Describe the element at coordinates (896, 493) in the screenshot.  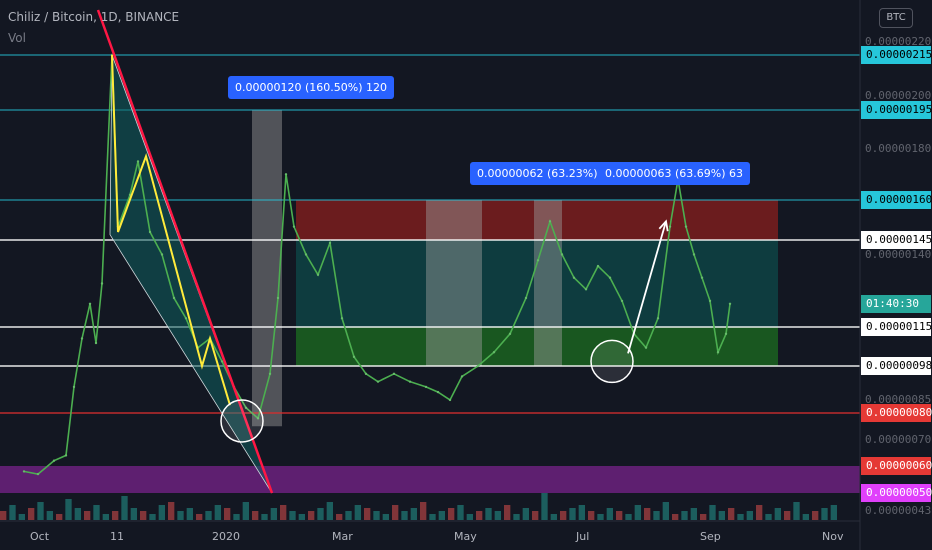
I see `price-badge: 0.00000050` at that location.